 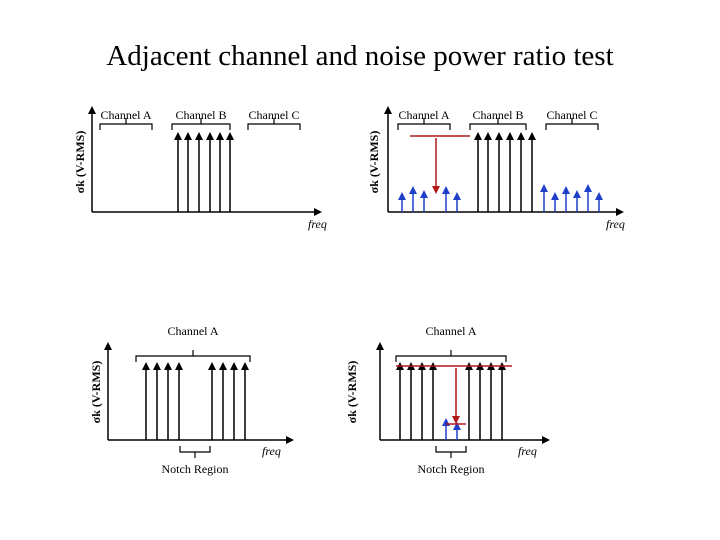 I want to click on npr-annotation, so click(x=454, y=395).